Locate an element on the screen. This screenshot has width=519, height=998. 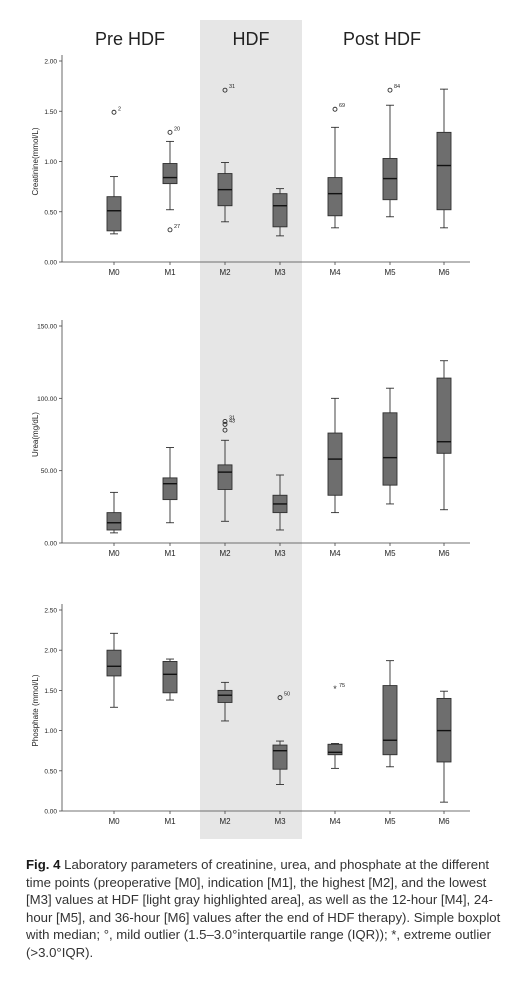
caption-label: Fig. 4 is located at coordinates (43, 864).